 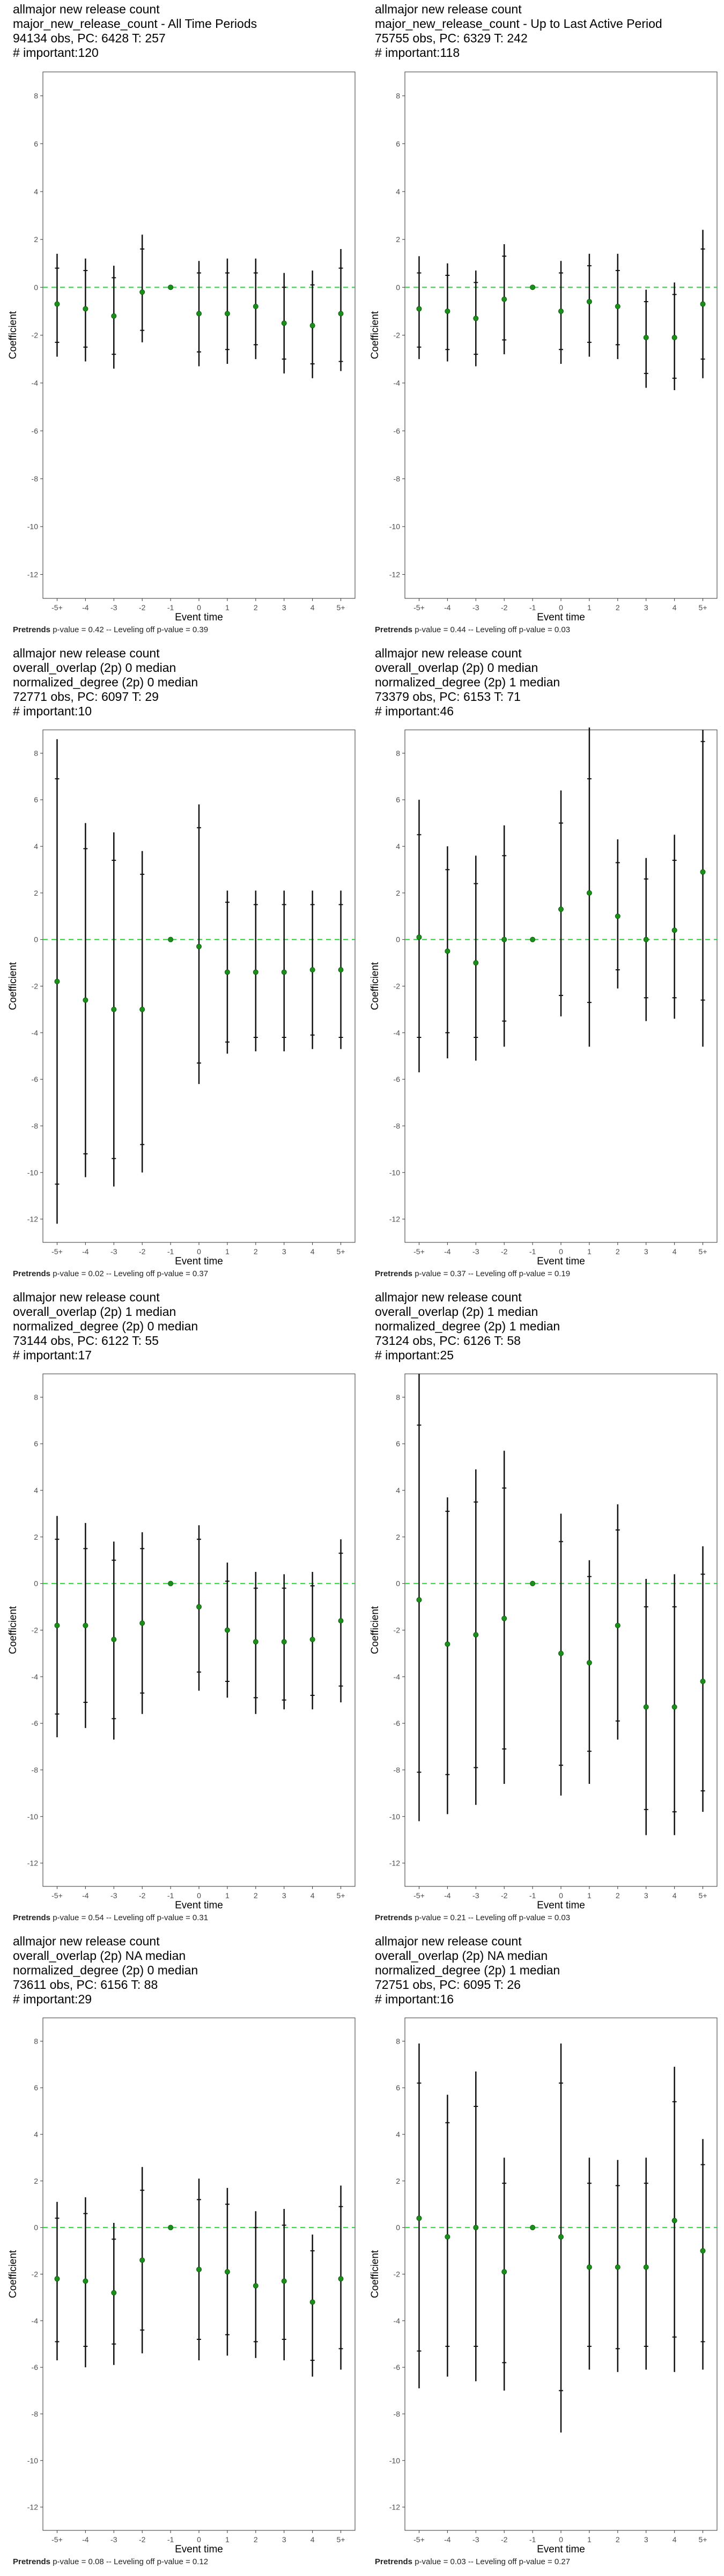 I want to click on chart-title-line: # important:25, so click(x=414, y=1355).